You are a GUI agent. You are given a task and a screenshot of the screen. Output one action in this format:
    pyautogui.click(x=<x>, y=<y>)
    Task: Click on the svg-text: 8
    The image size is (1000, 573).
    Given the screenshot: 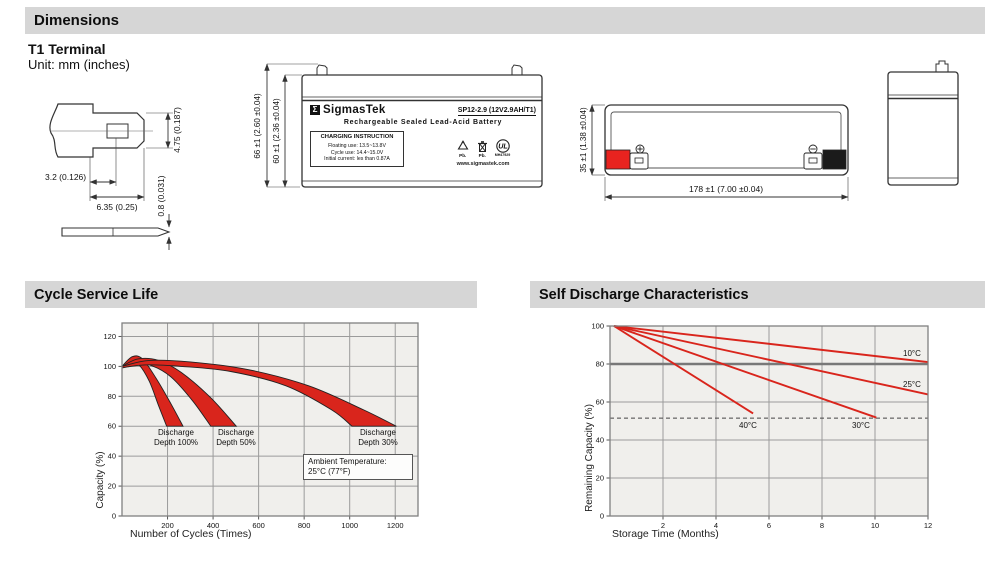 What is the action you would take?
    pyautogui.click(x=822, y=525)
    